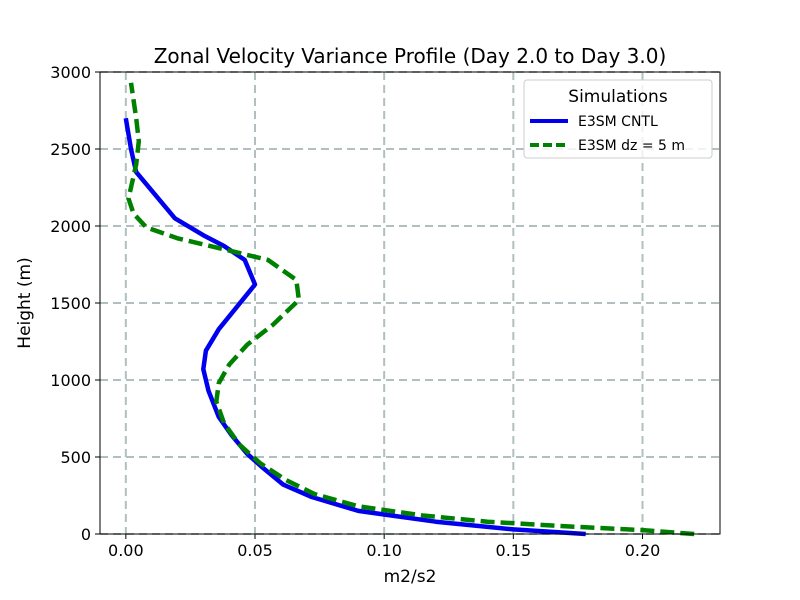  Describe the element at coordinates (25, 302) in the screenshot. I see `y-axis-label: Height (m)` at that location.